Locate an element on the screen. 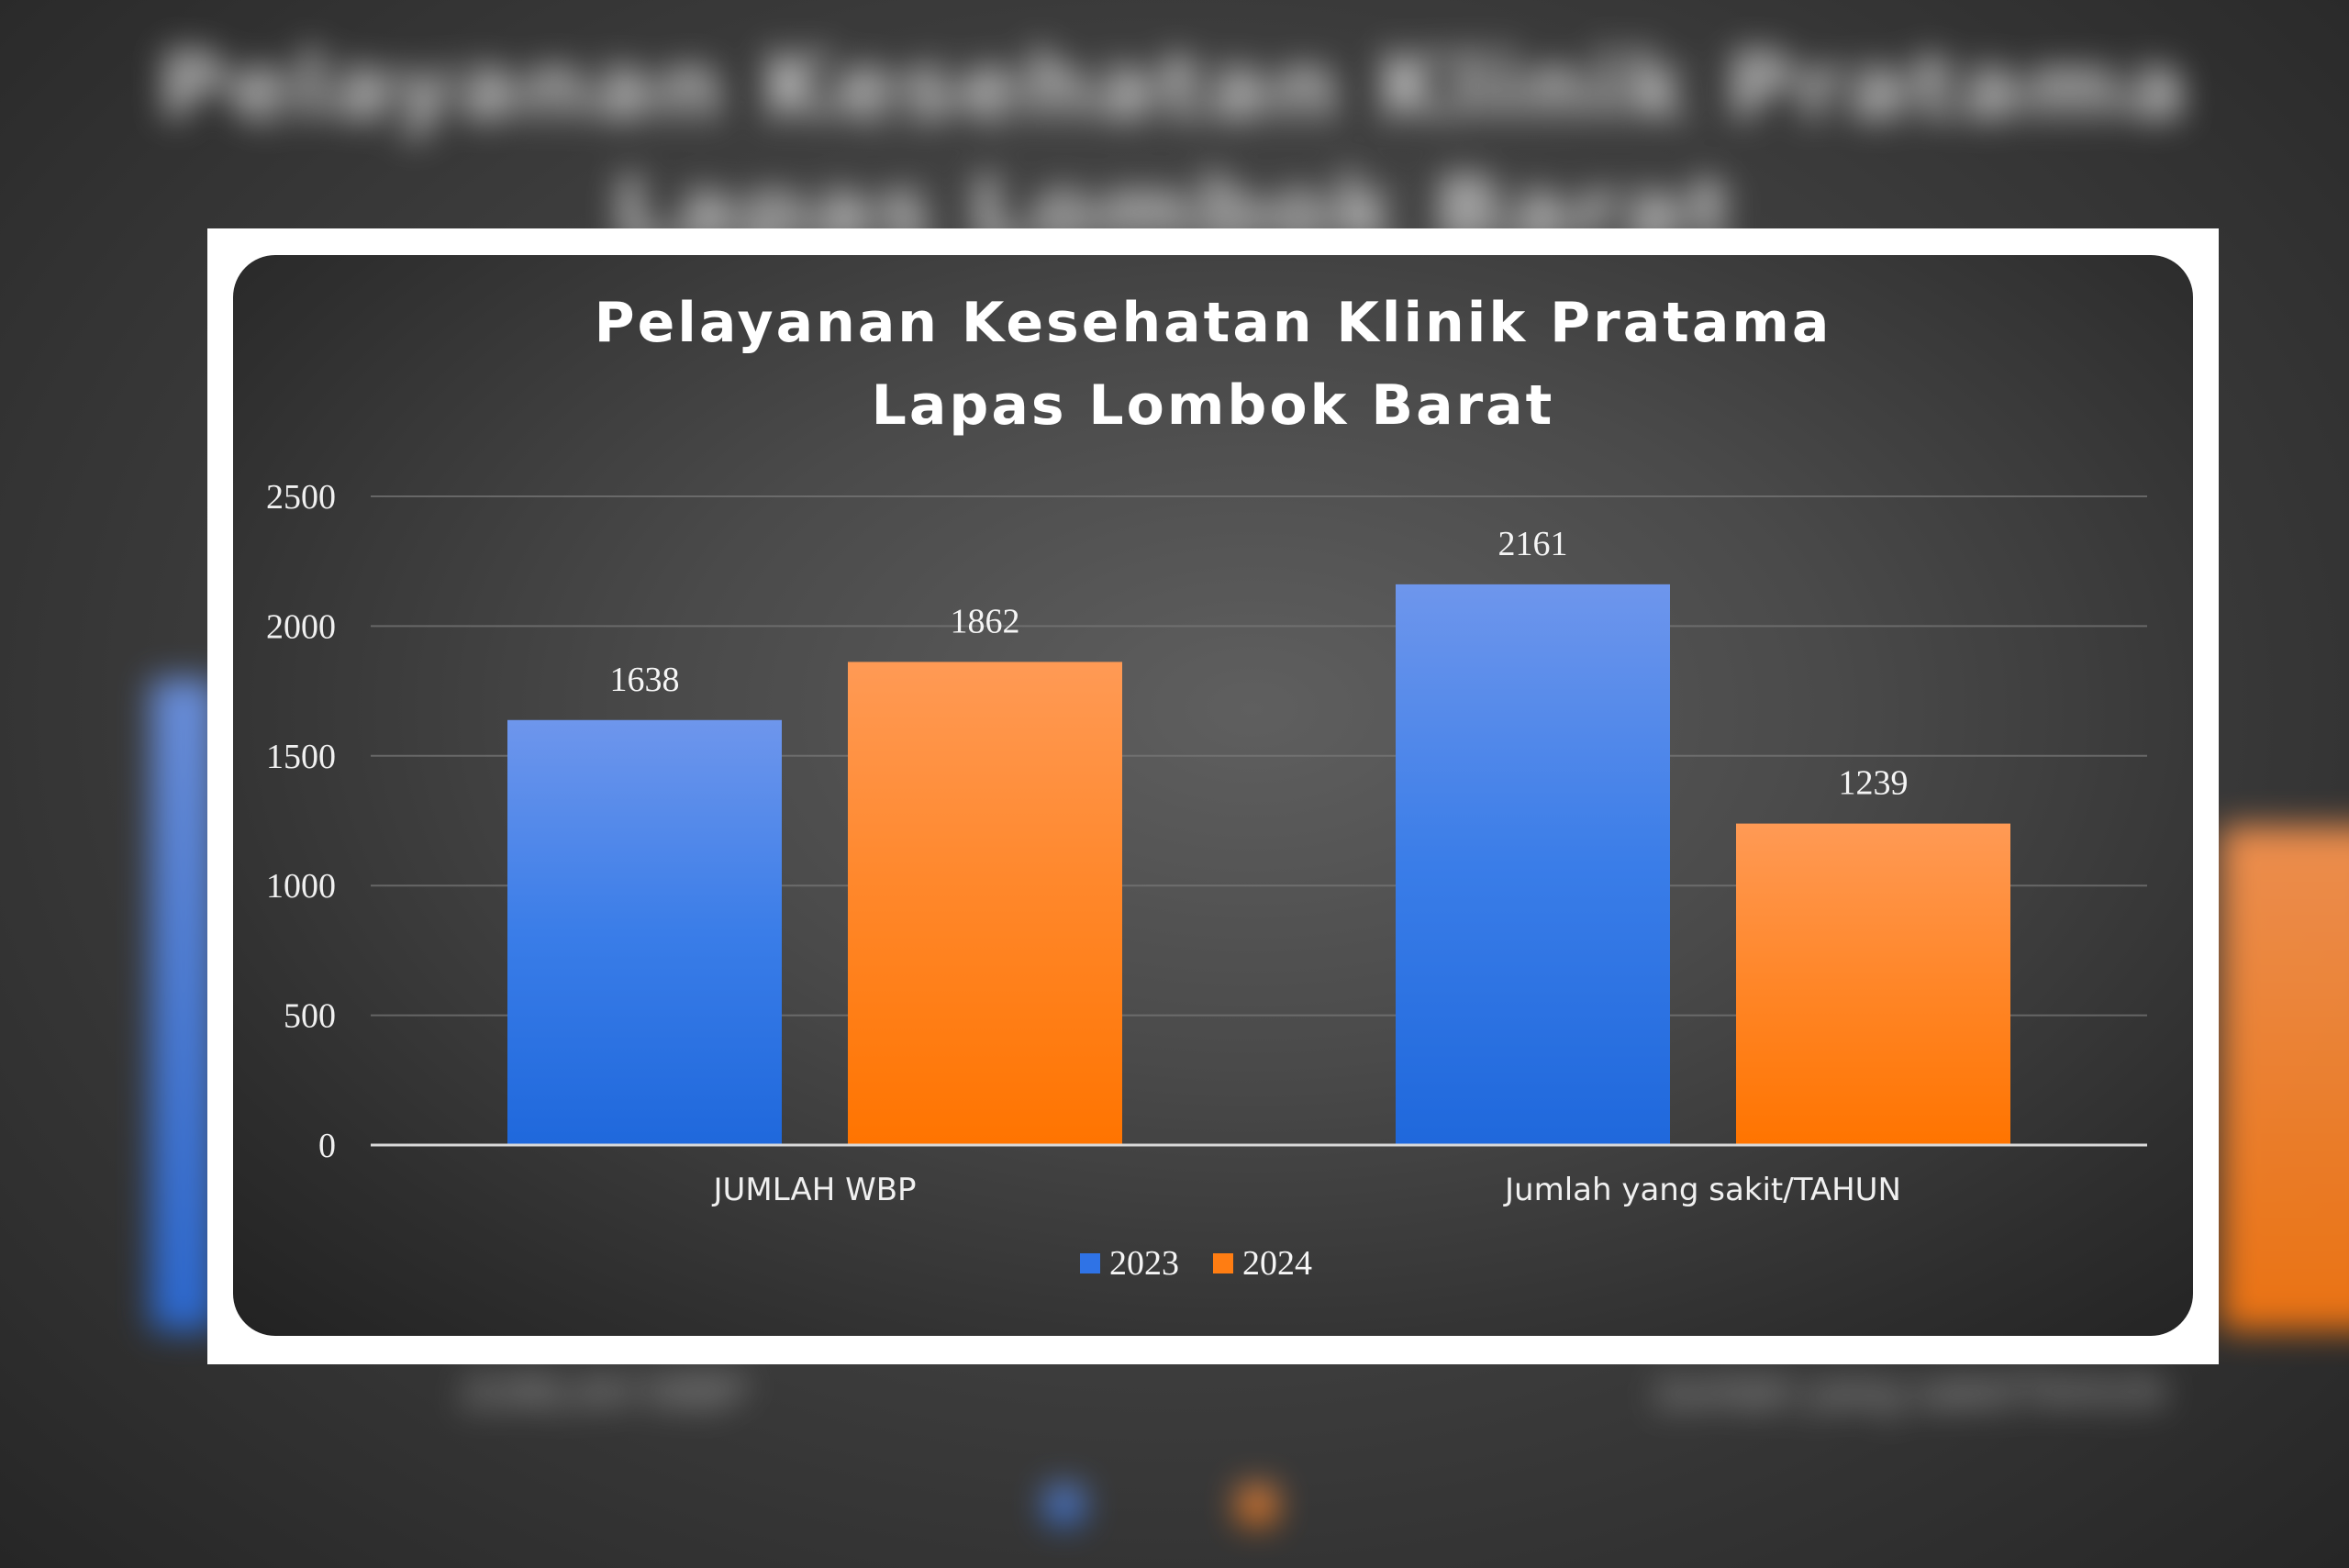 Image resolution: width=2349 pixels, height=1568 pixels. legend-label-2024: 2024 is located at coordinates (1277, 1263).